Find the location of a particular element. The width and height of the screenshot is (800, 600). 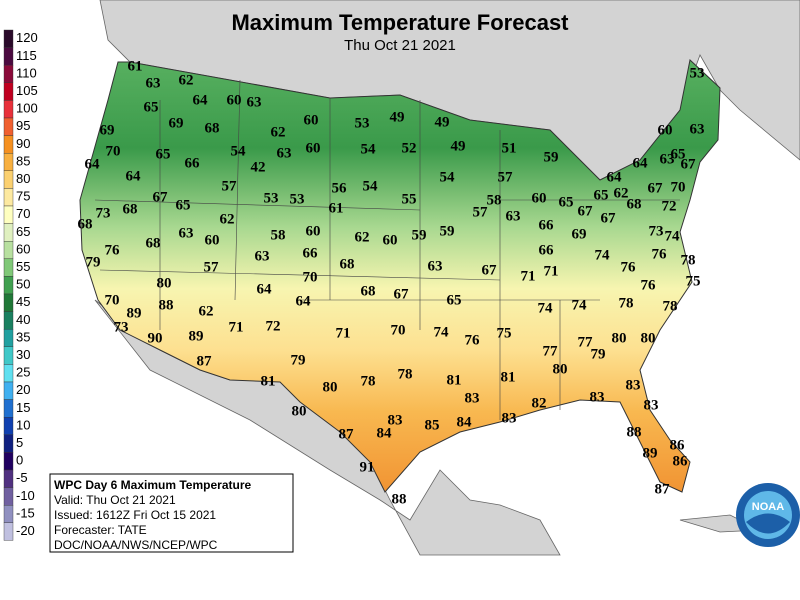

temperature-label: 66 is located at coordinates (547, 225).